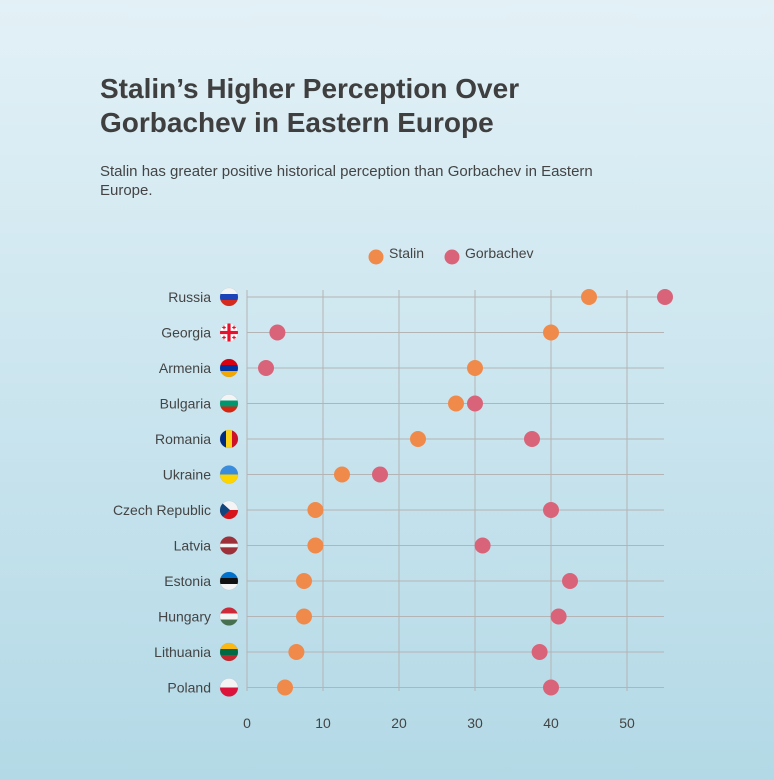 The width and height of the screenshot is (774, 780). Describe the element at coordinates (247, 723) in the screenshot. I see `x-tick-label: 0` at that location.